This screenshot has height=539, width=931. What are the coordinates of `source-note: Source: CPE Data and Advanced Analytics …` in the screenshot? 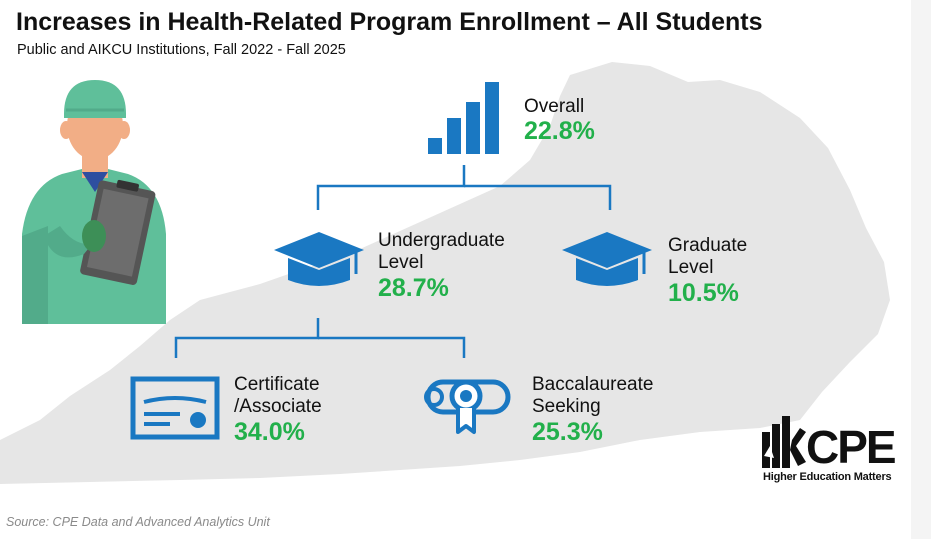 It's located at (138, 522).